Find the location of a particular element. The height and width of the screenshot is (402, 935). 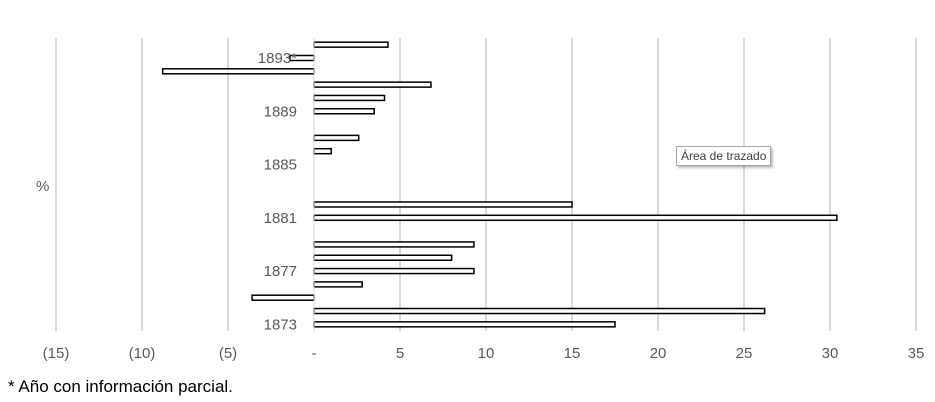

x-tick-label: 10 is located at coordinates (486, 353).